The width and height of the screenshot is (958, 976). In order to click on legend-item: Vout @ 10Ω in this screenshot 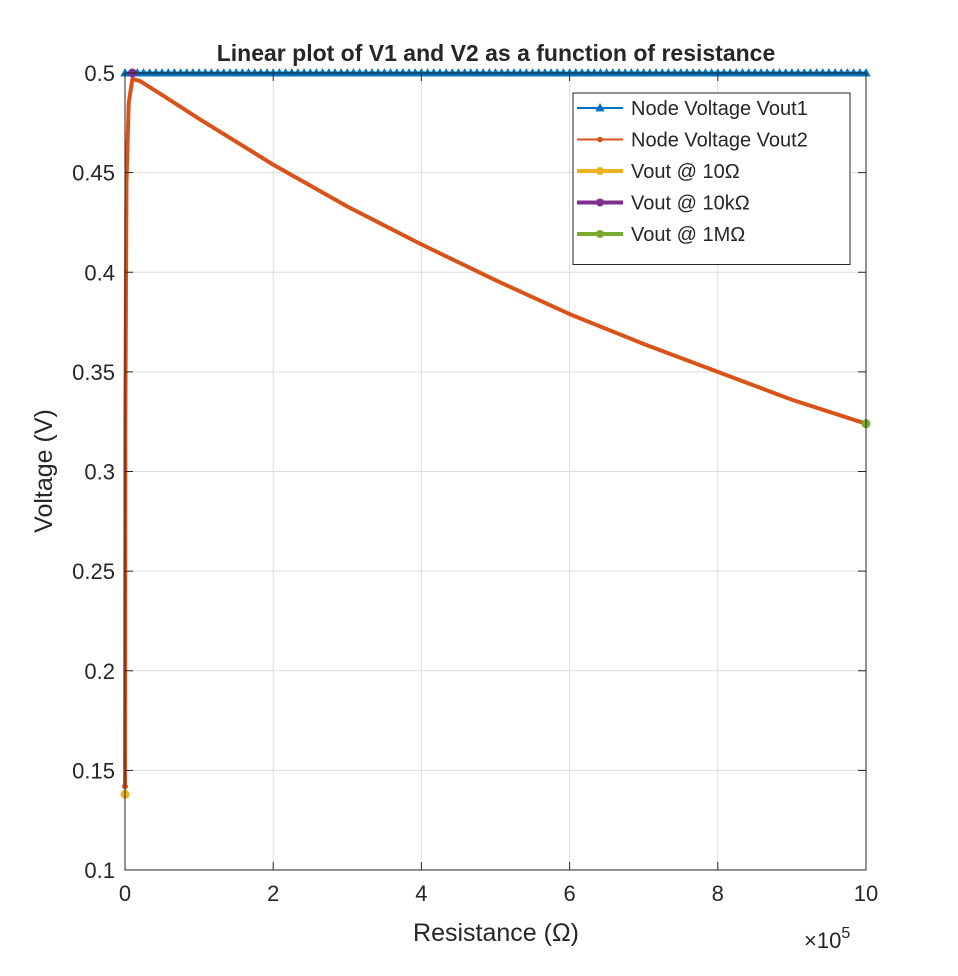, I will do `click(658, 172)`.